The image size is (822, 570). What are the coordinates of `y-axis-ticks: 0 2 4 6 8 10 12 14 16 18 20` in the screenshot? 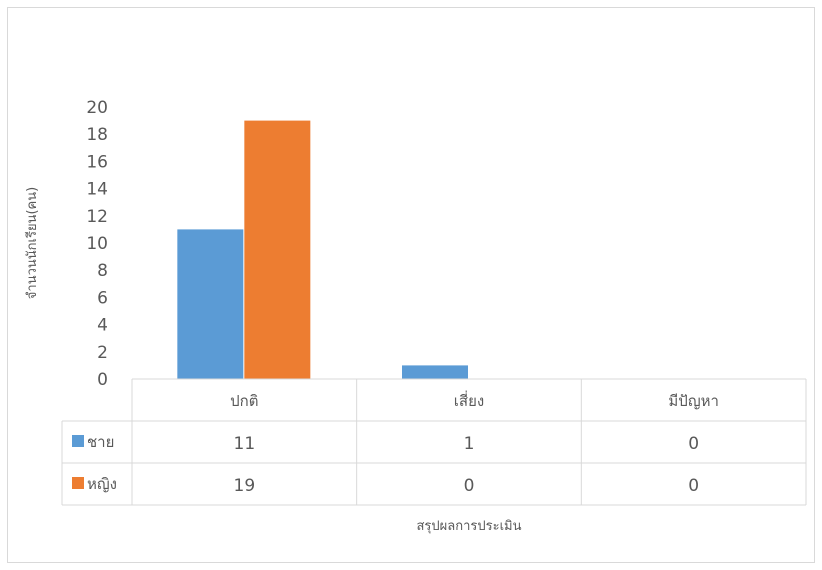 It's located at (97, 244).